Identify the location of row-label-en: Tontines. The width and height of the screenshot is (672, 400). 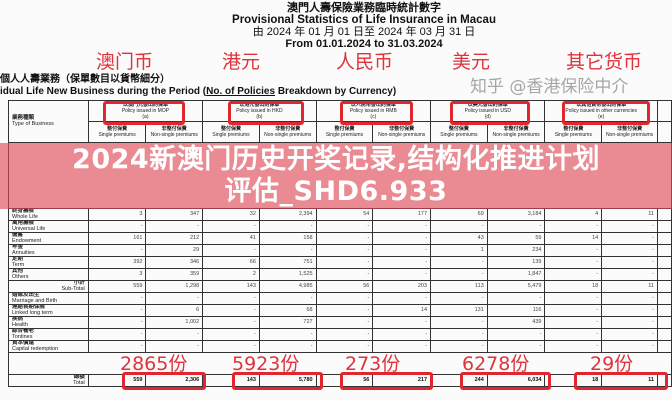
(22, 336).